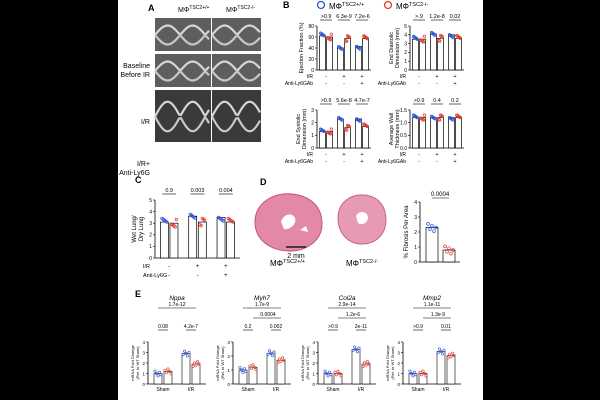 Image resolution: width=600 pixels, height=400 pixels. I want to click on b3-row-label: I/R, so click(403, 155).